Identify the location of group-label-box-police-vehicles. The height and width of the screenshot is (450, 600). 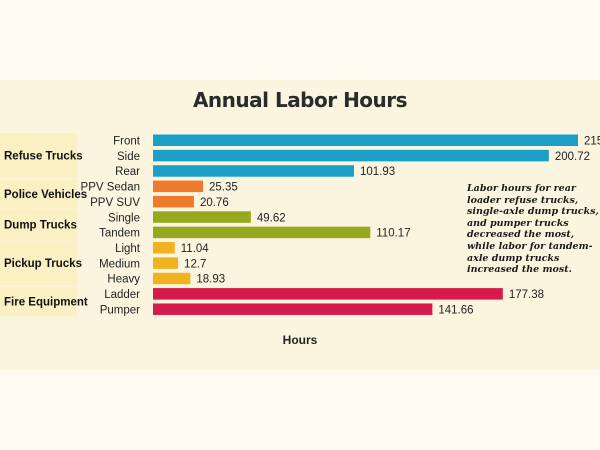
(38, 194).